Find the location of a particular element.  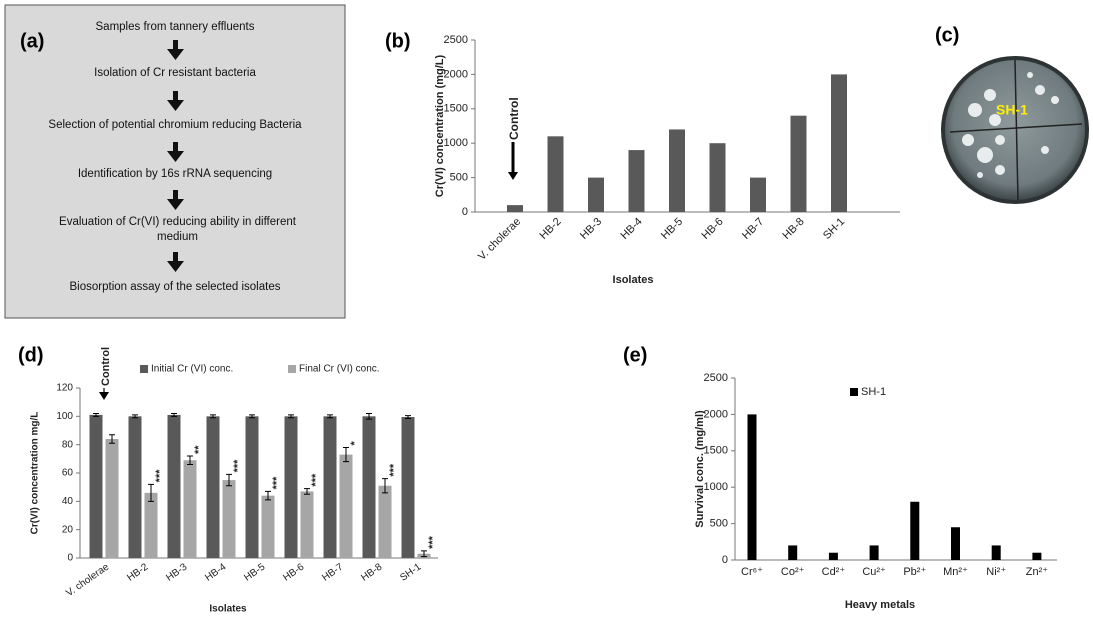

y-axis-label: Cr(VI) concentration (mg/L) is located at coordinates (440, 125).